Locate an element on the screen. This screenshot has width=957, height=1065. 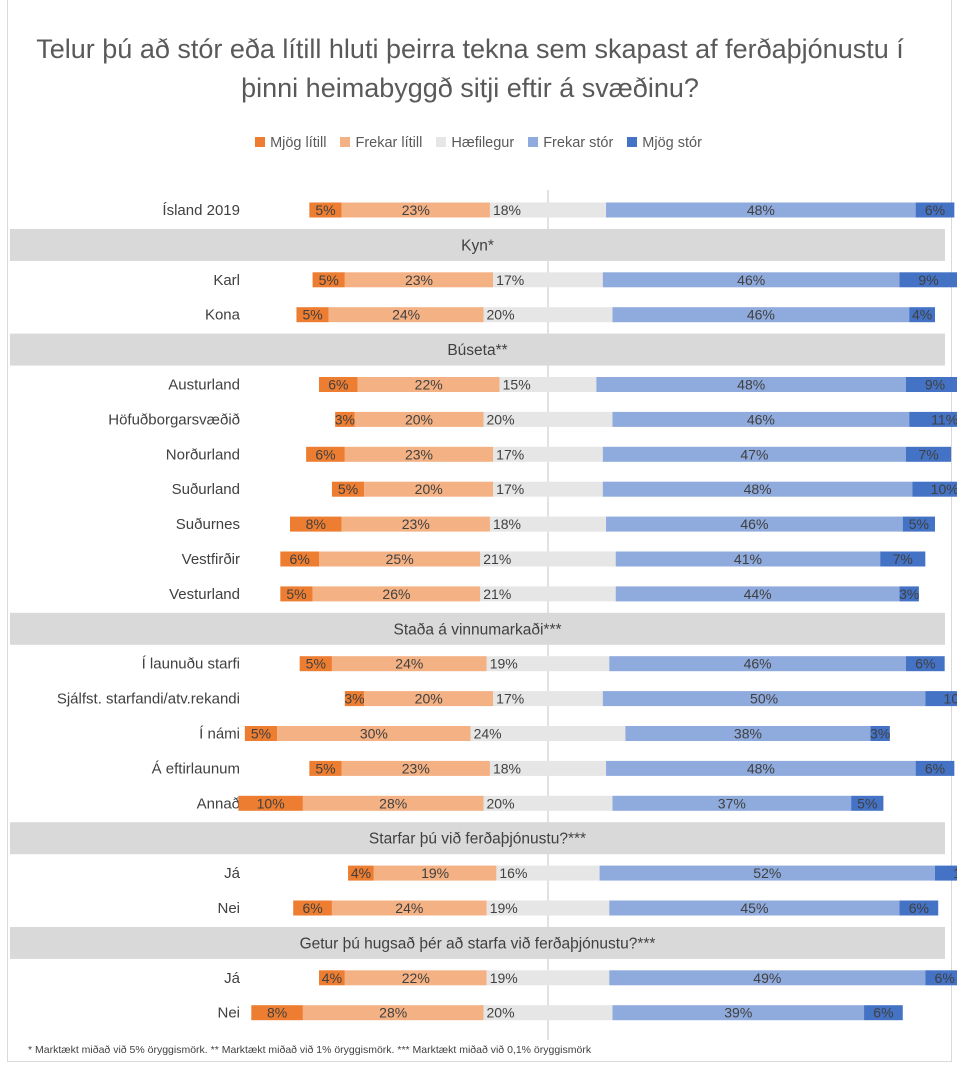
data-label: 25% is located at coordinates (400, 559).